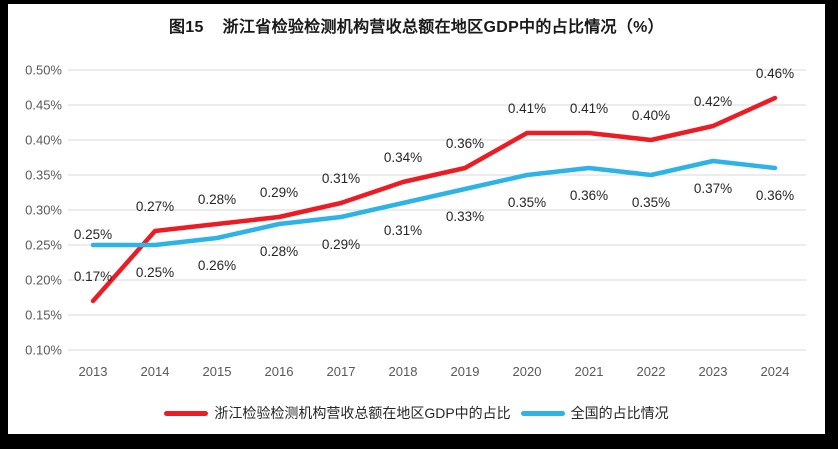 This screenshot has width=838, height=449. I want to click on x-tick-label: 2016, so click(279, 371).